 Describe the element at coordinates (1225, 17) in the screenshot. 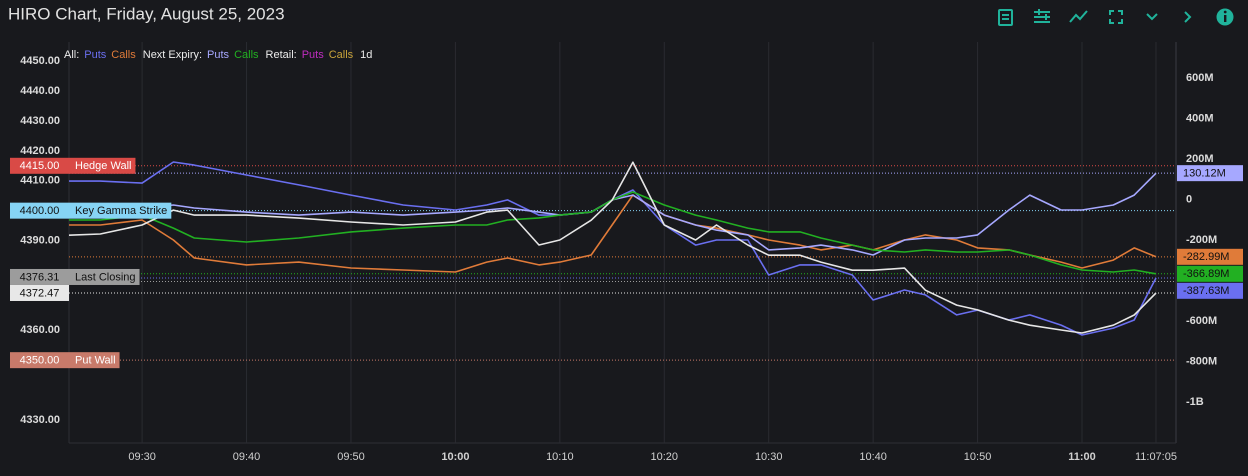

I see `info-icon` at that location.